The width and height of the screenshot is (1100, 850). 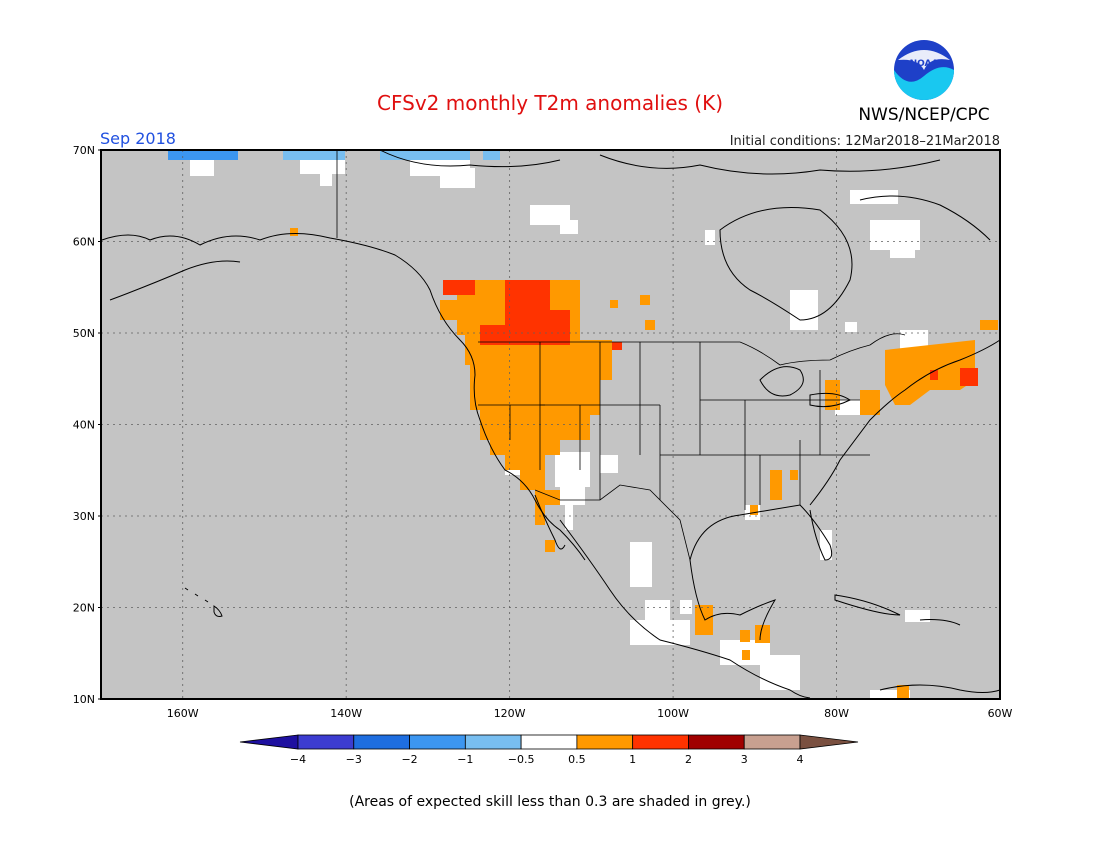 I want to click on lon-tick-label: 140W, so click(x=346, y=713).